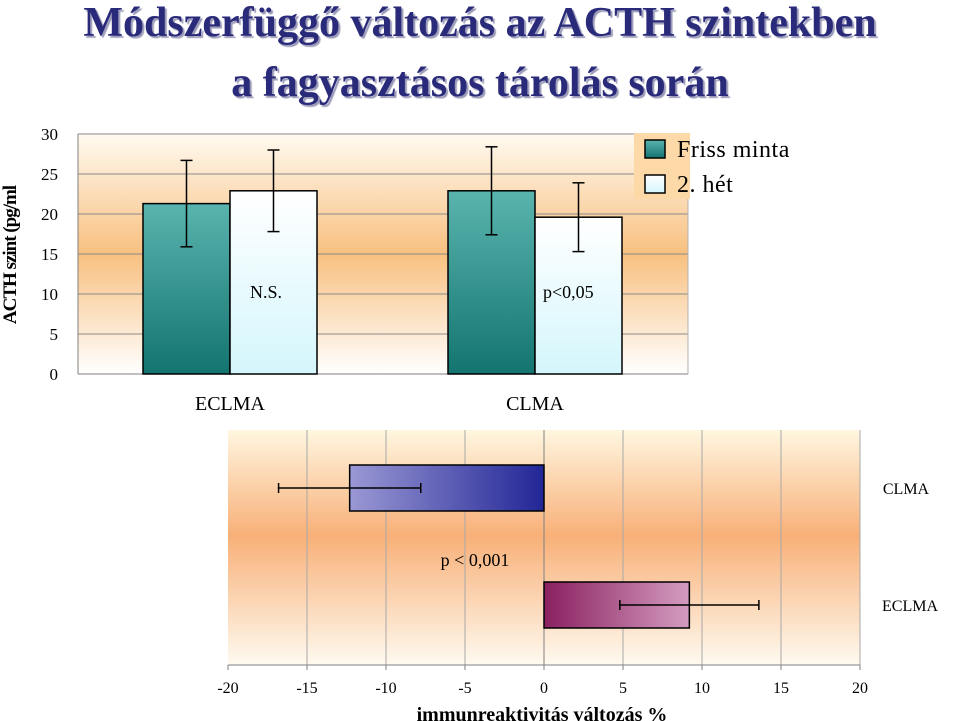  What do you see at coordinates (475, 560) in the screenshot?
I see `annotation-p: p < 0,001` at bounding box center [475, 560].